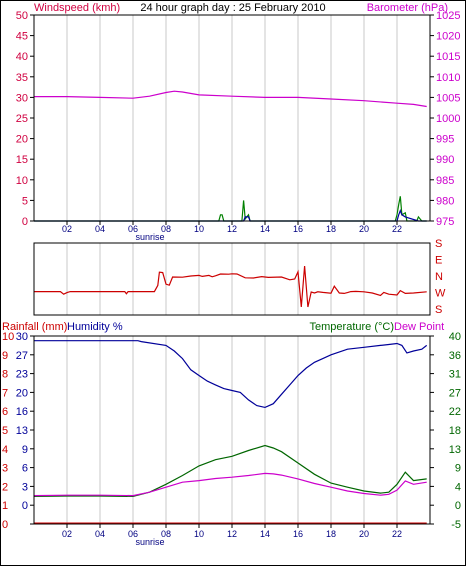  What do you see at coordinates (455, 431) in the screenshot?
I see `temperature-tick-label: 18` at bounding box center [455, 431].